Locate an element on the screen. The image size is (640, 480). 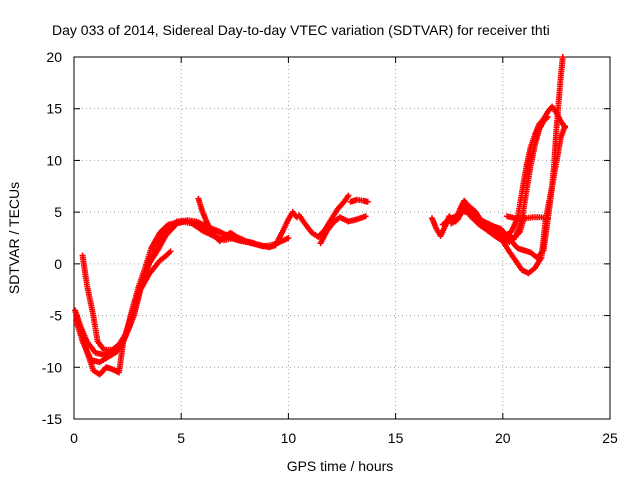
series-arc12 is located at coordinates (511, 171).